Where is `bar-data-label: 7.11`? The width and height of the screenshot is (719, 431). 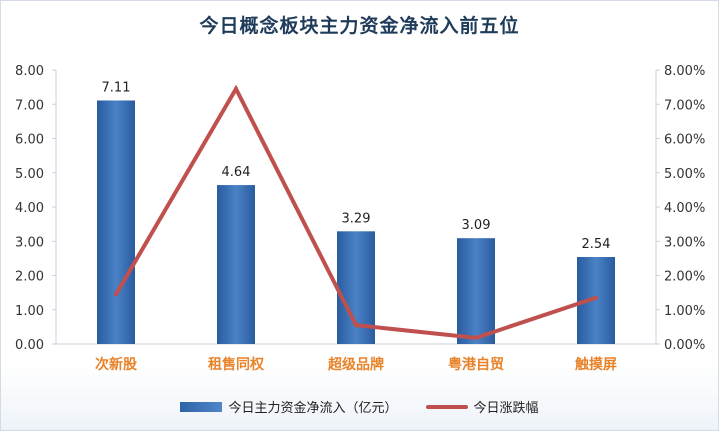 bar-data-label: 7.11 is located at coordinates (116, 87).